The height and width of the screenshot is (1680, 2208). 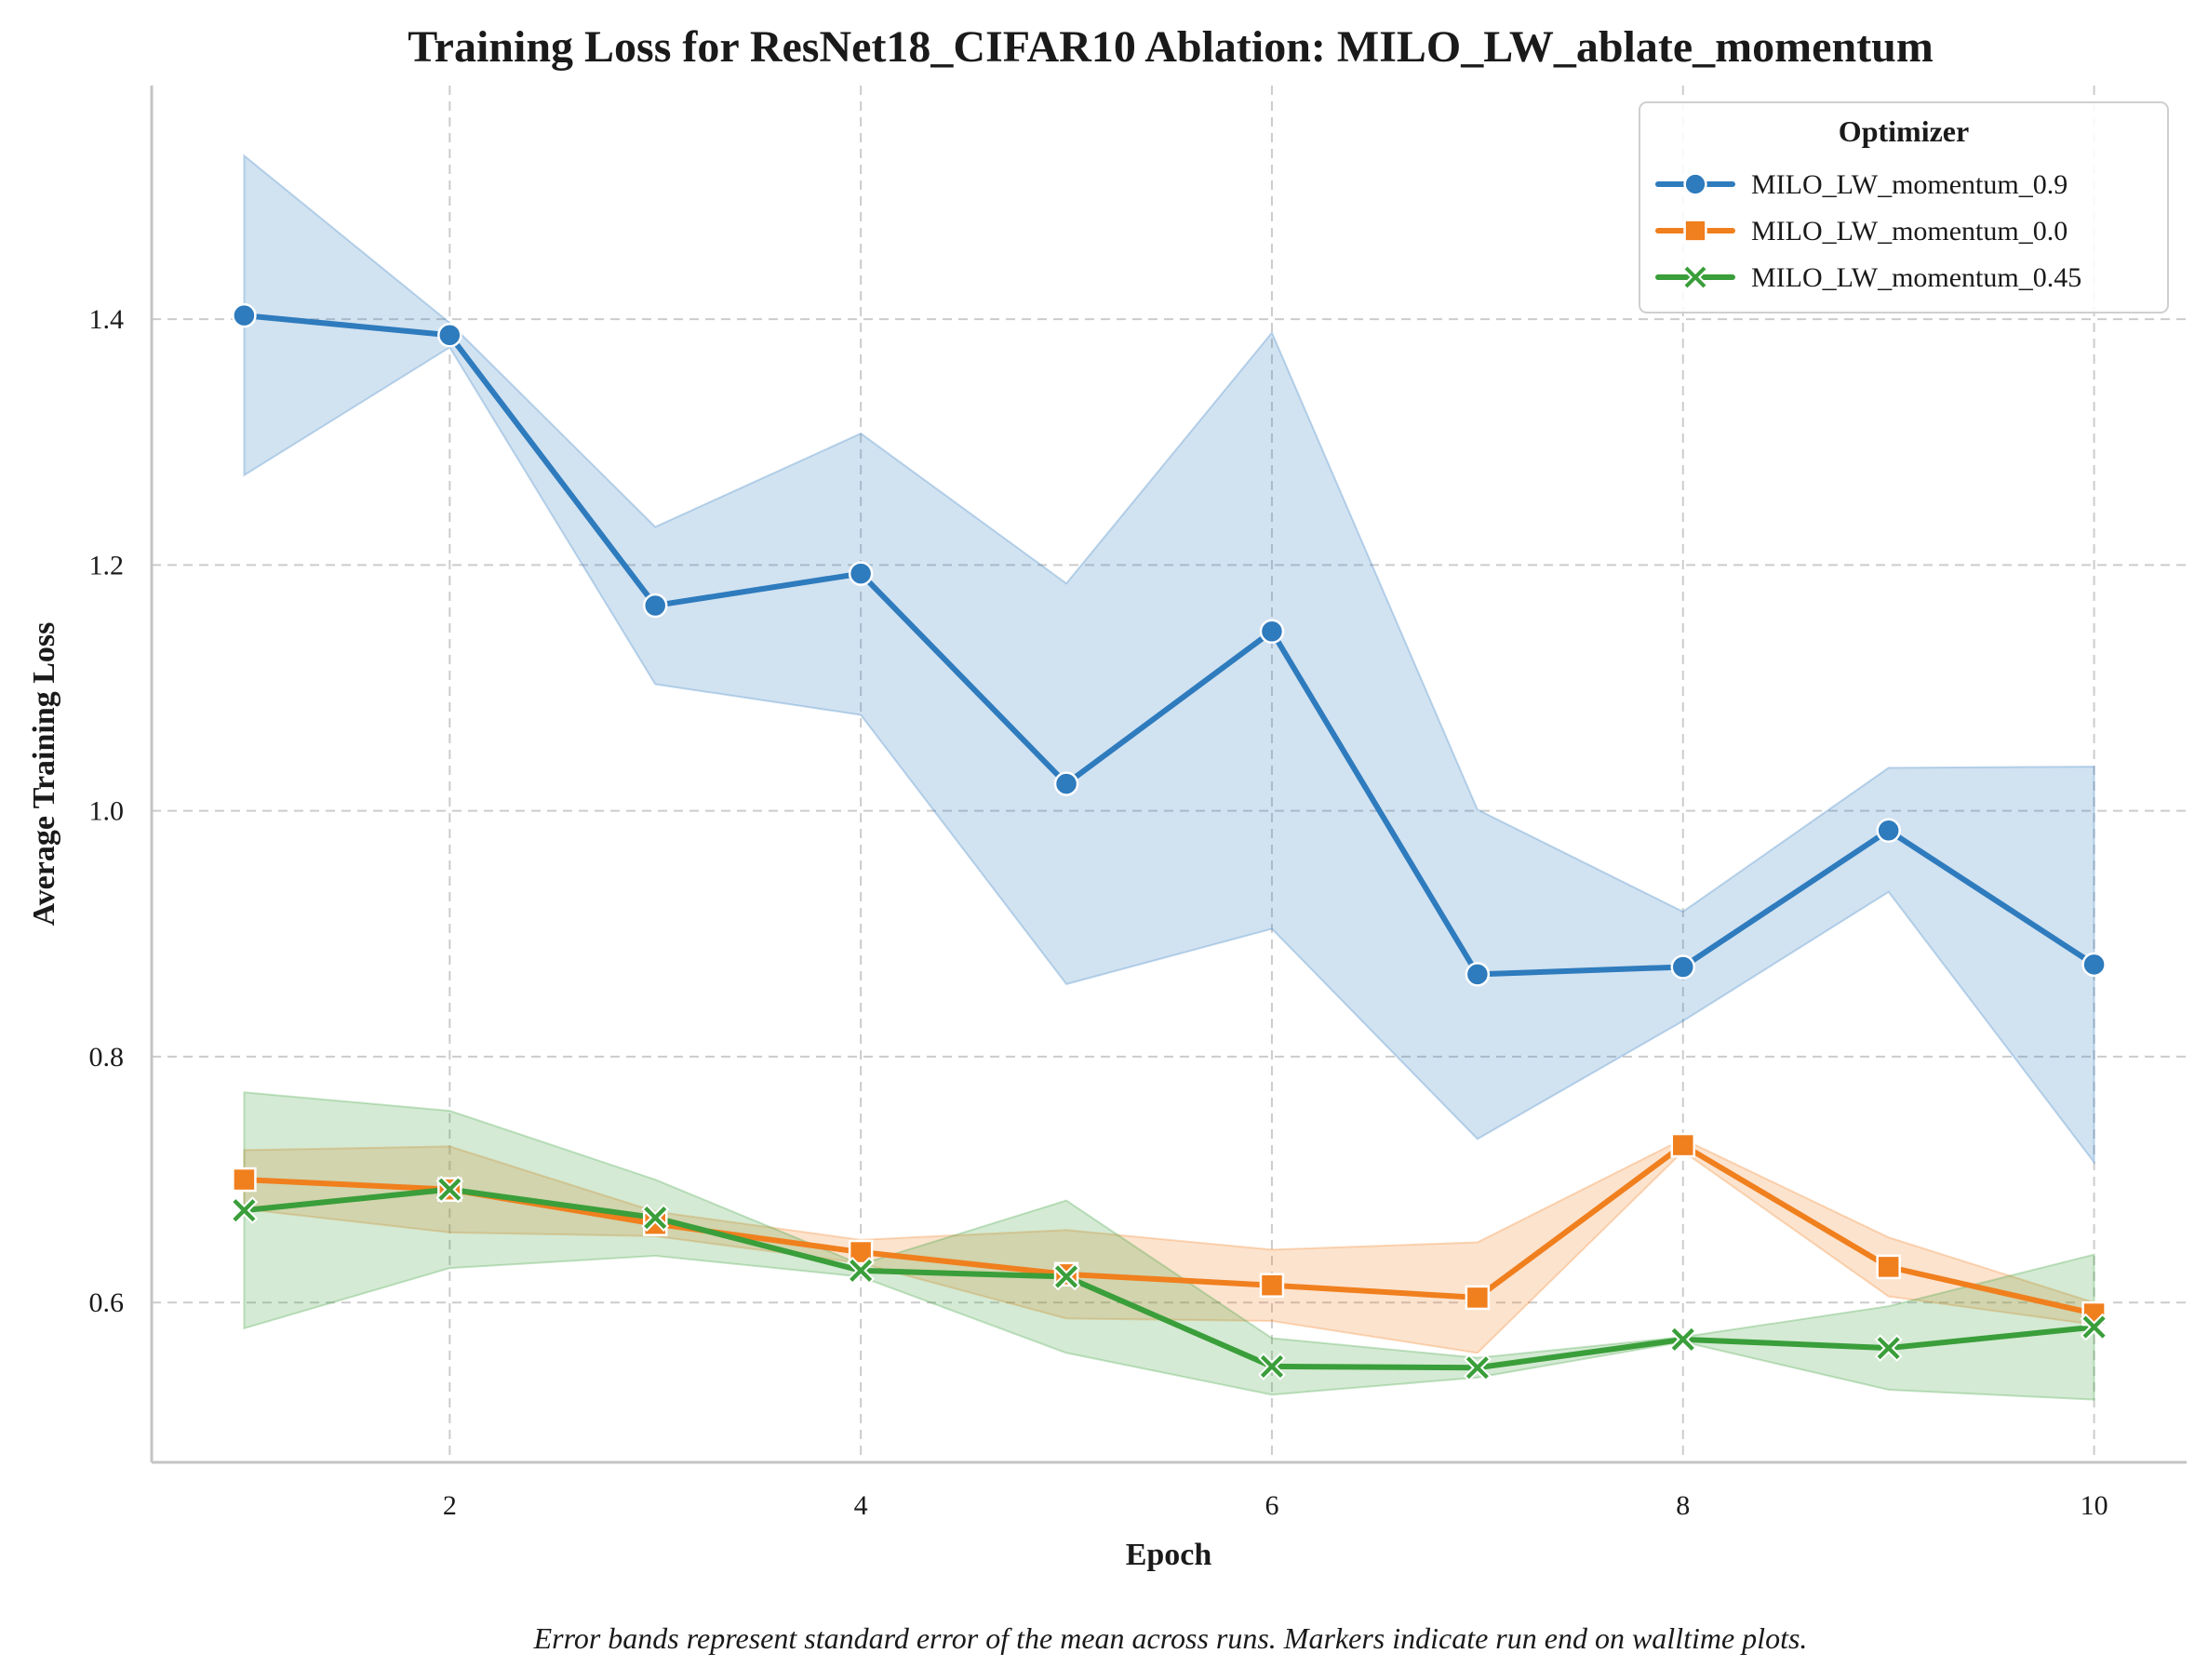 What do you see at coordinates (1169, 1555) in the screenshot?
I see `x-axis-label: Epoch` at bounding box center [1169, 1555].